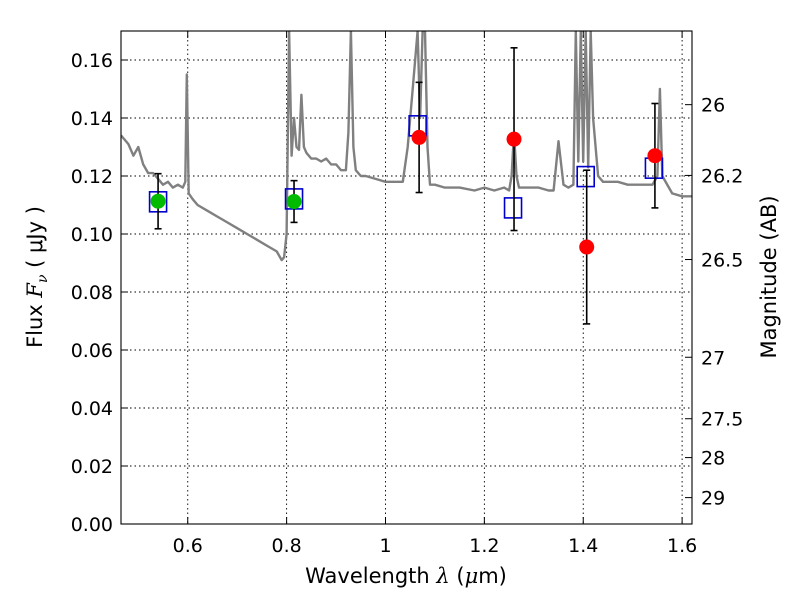  I want to click on right-tick-label: 26.5, so click(722, 261).